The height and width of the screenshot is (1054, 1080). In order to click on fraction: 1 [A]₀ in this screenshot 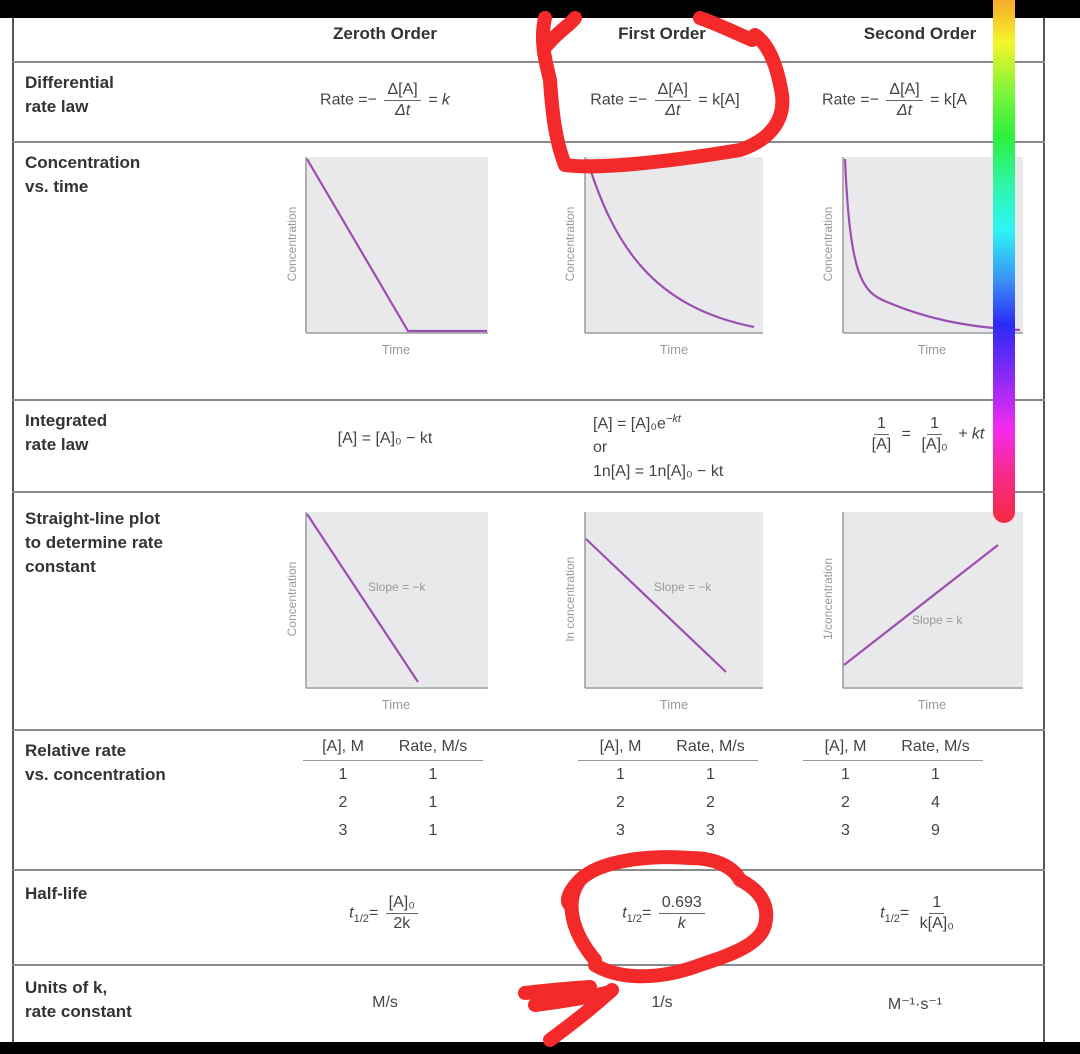, I will do `click(934, 434)`.